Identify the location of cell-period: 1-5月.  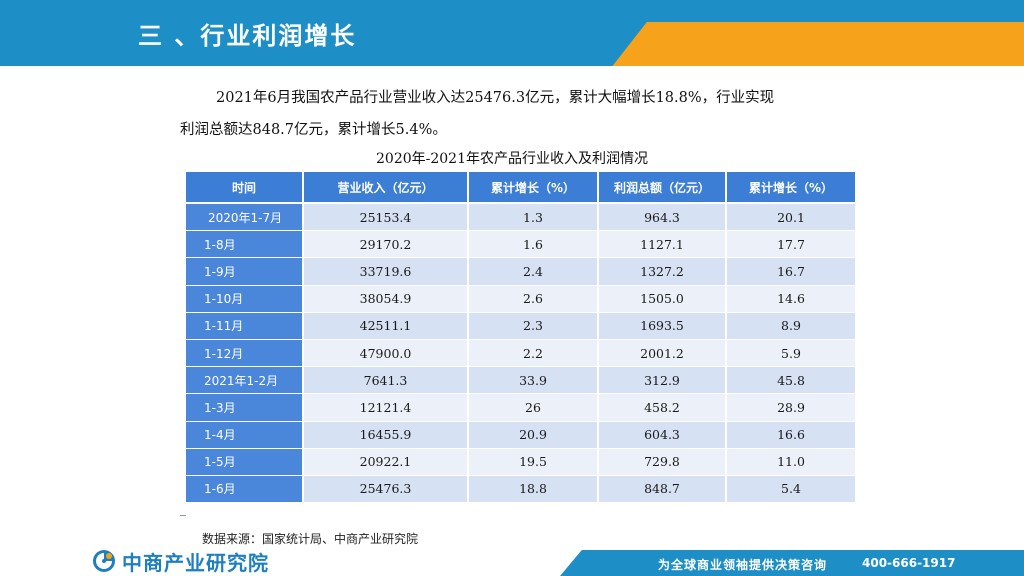
(245, 462).